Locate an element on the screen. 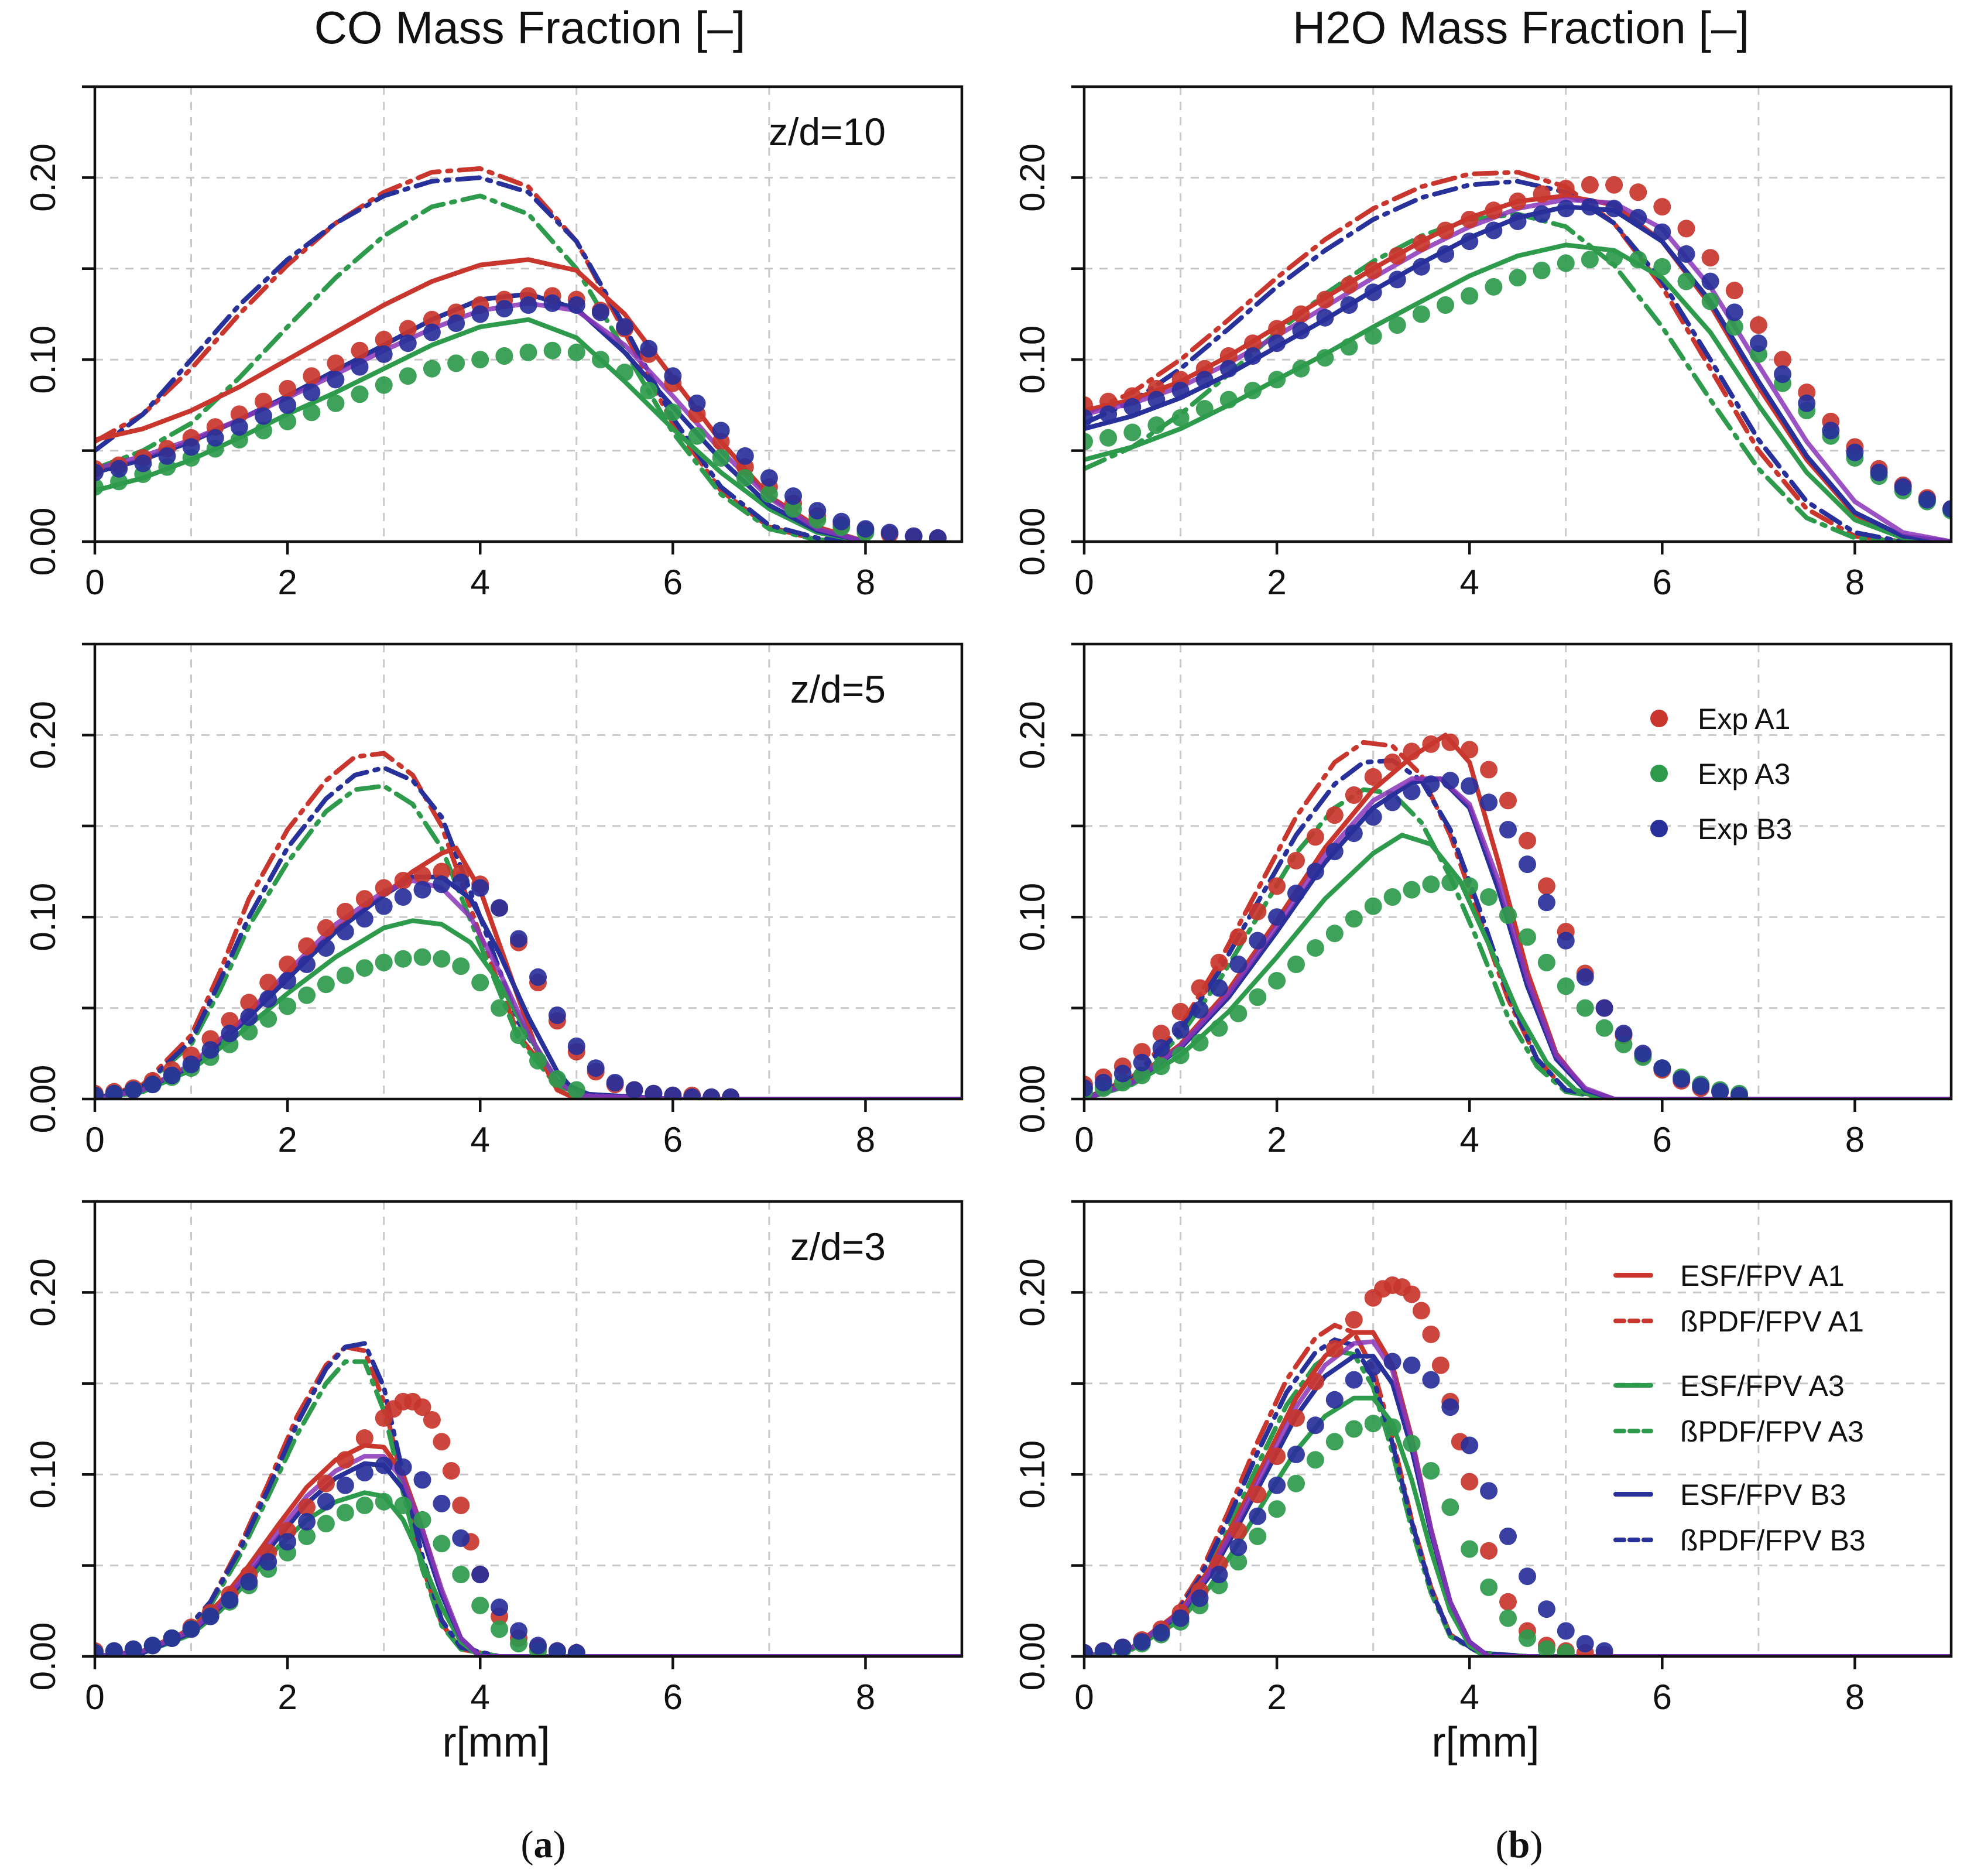  panel-label-z-d-5: z/d=5 is located at coordinates (838, 689).